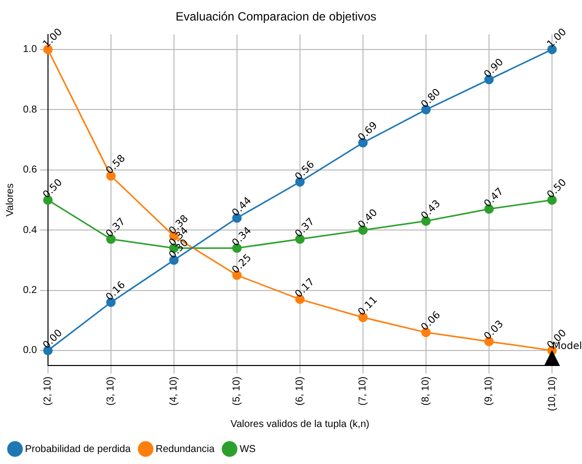  Describe the element at coordinates (300, 424) in the screenshot. I see `x-axis-title: Valores validos de la tupla (k,n)` at that location.